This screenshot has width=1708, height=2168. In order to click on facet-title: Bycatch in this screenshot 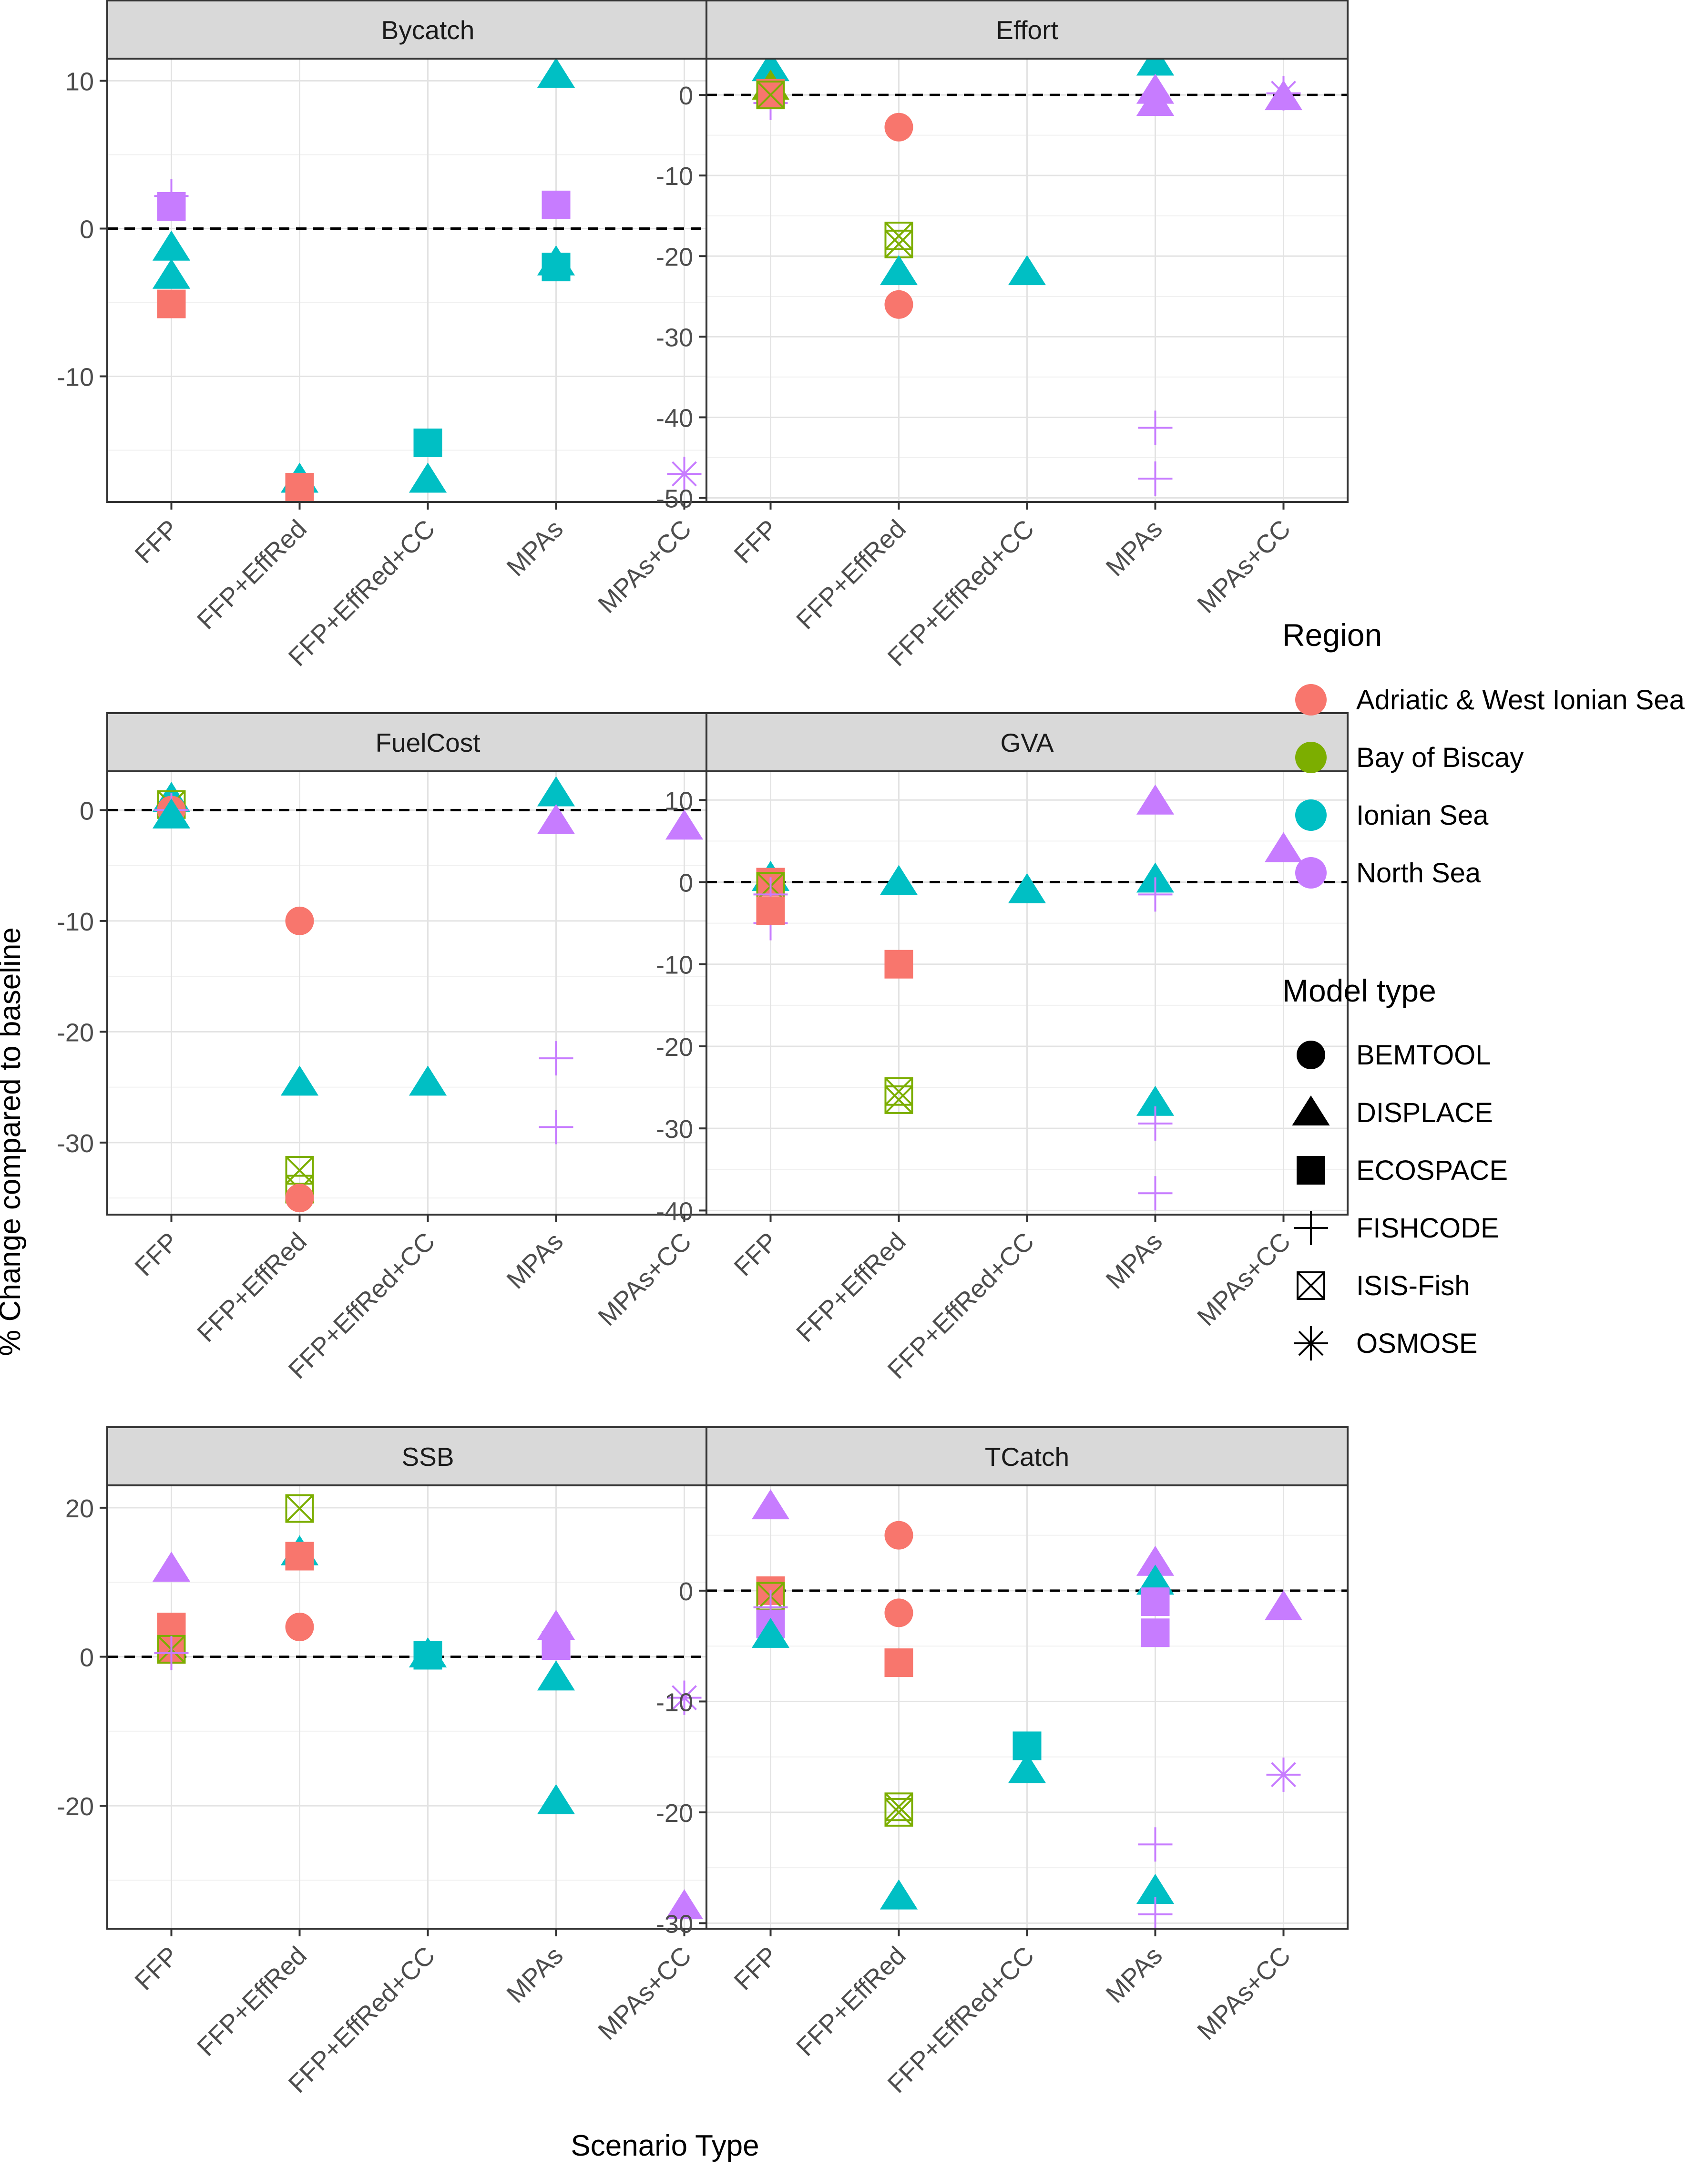, I will do `click(428, 30)`.